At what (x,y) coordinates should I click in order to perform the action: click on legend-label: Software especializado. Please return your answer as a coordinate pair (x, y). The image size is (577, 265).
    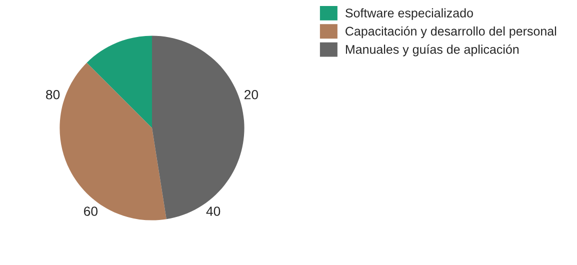
    Looking at the image, I should click on (409, 14).